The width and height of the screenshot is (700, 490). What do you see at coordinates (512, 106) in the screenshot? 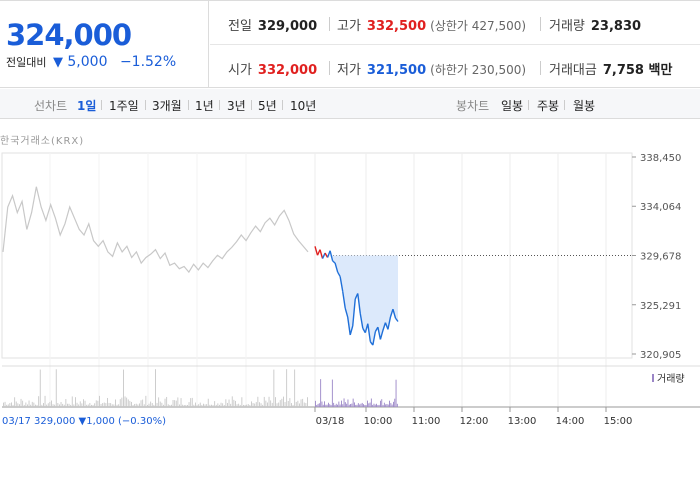
I see `tab-daily-candle: 일봉` at bounding box center [512, 106].